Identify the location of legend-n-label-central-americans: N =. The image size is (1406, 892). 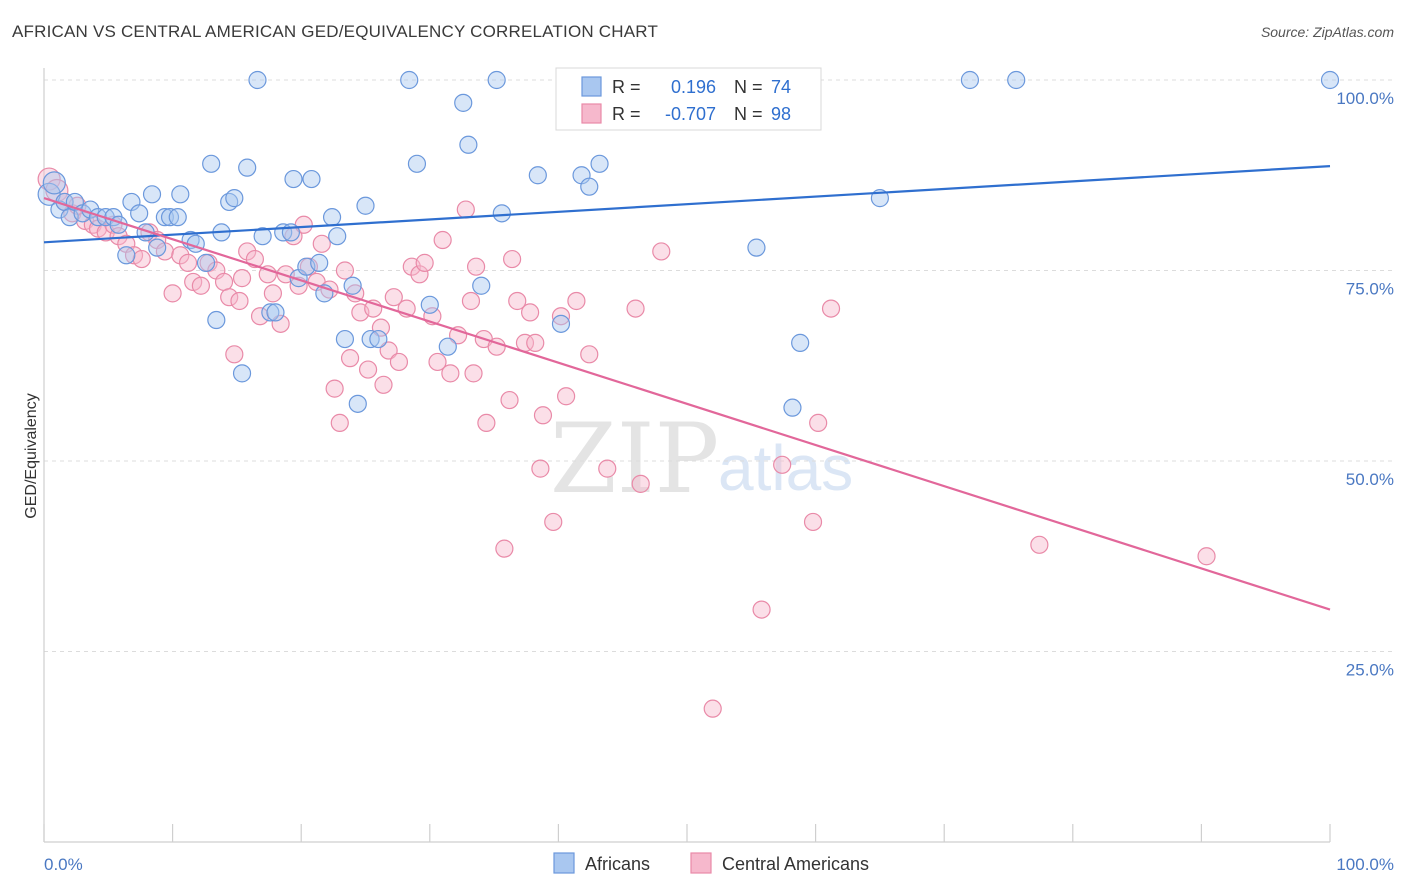
(748, 114).